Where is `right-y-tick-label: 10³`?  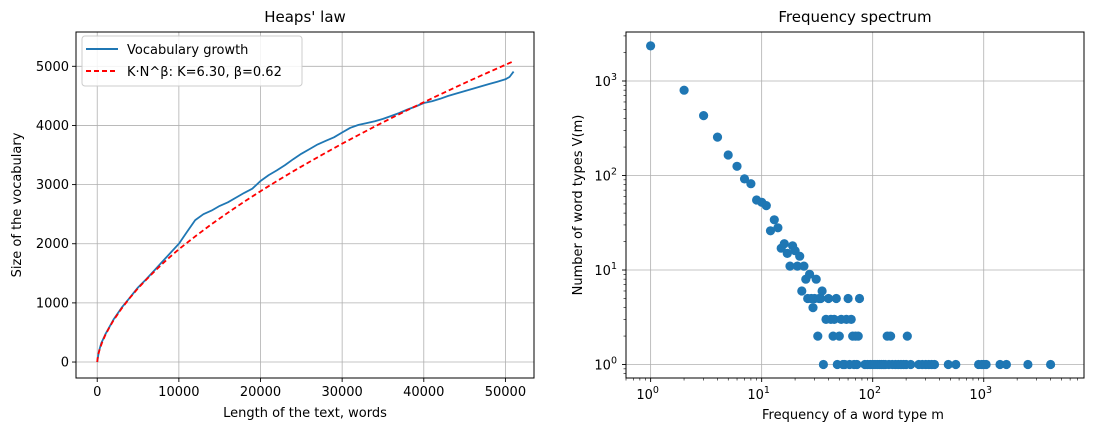
right-y-tick-label: 10³ is located at coordinates (605, 81).